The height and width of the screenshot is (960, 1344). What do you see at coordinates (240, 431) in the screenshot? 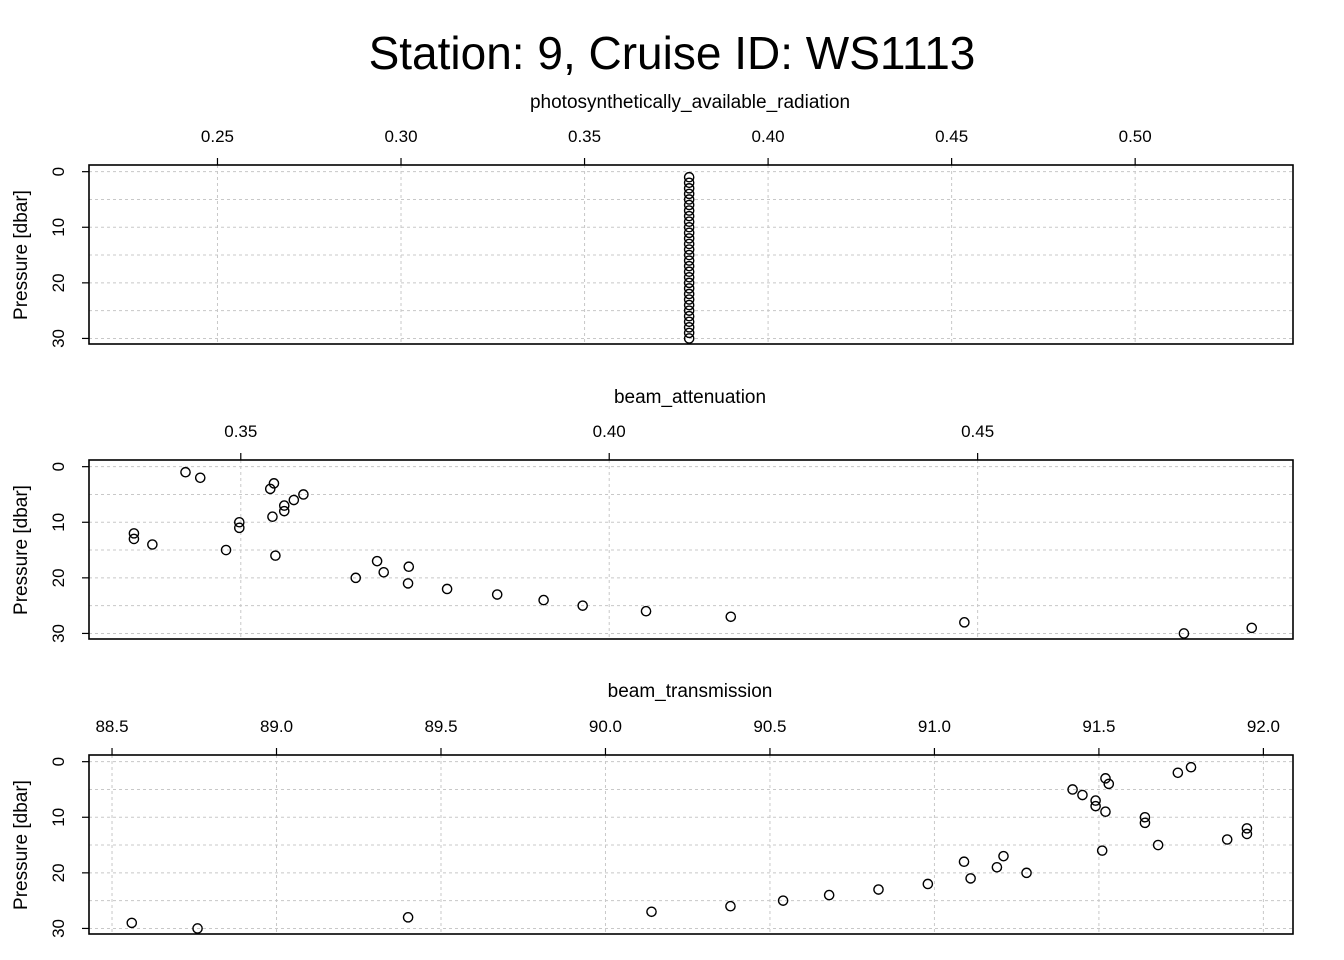
I see `attenuation-x-tick-label: 0.35` at bounding box center [240, 431].